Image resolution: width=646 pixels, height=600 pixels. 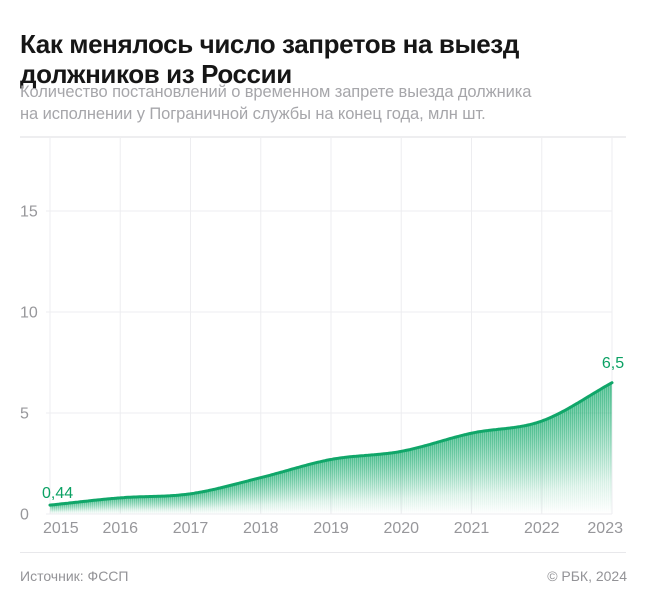 I want to click on x-tick-label: 2015, so click(x=61, y=528).